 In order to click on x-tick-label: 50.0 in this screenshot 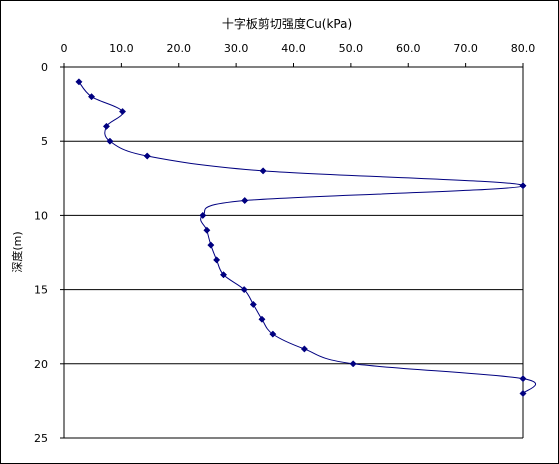, I will do `click(351, 48)`.